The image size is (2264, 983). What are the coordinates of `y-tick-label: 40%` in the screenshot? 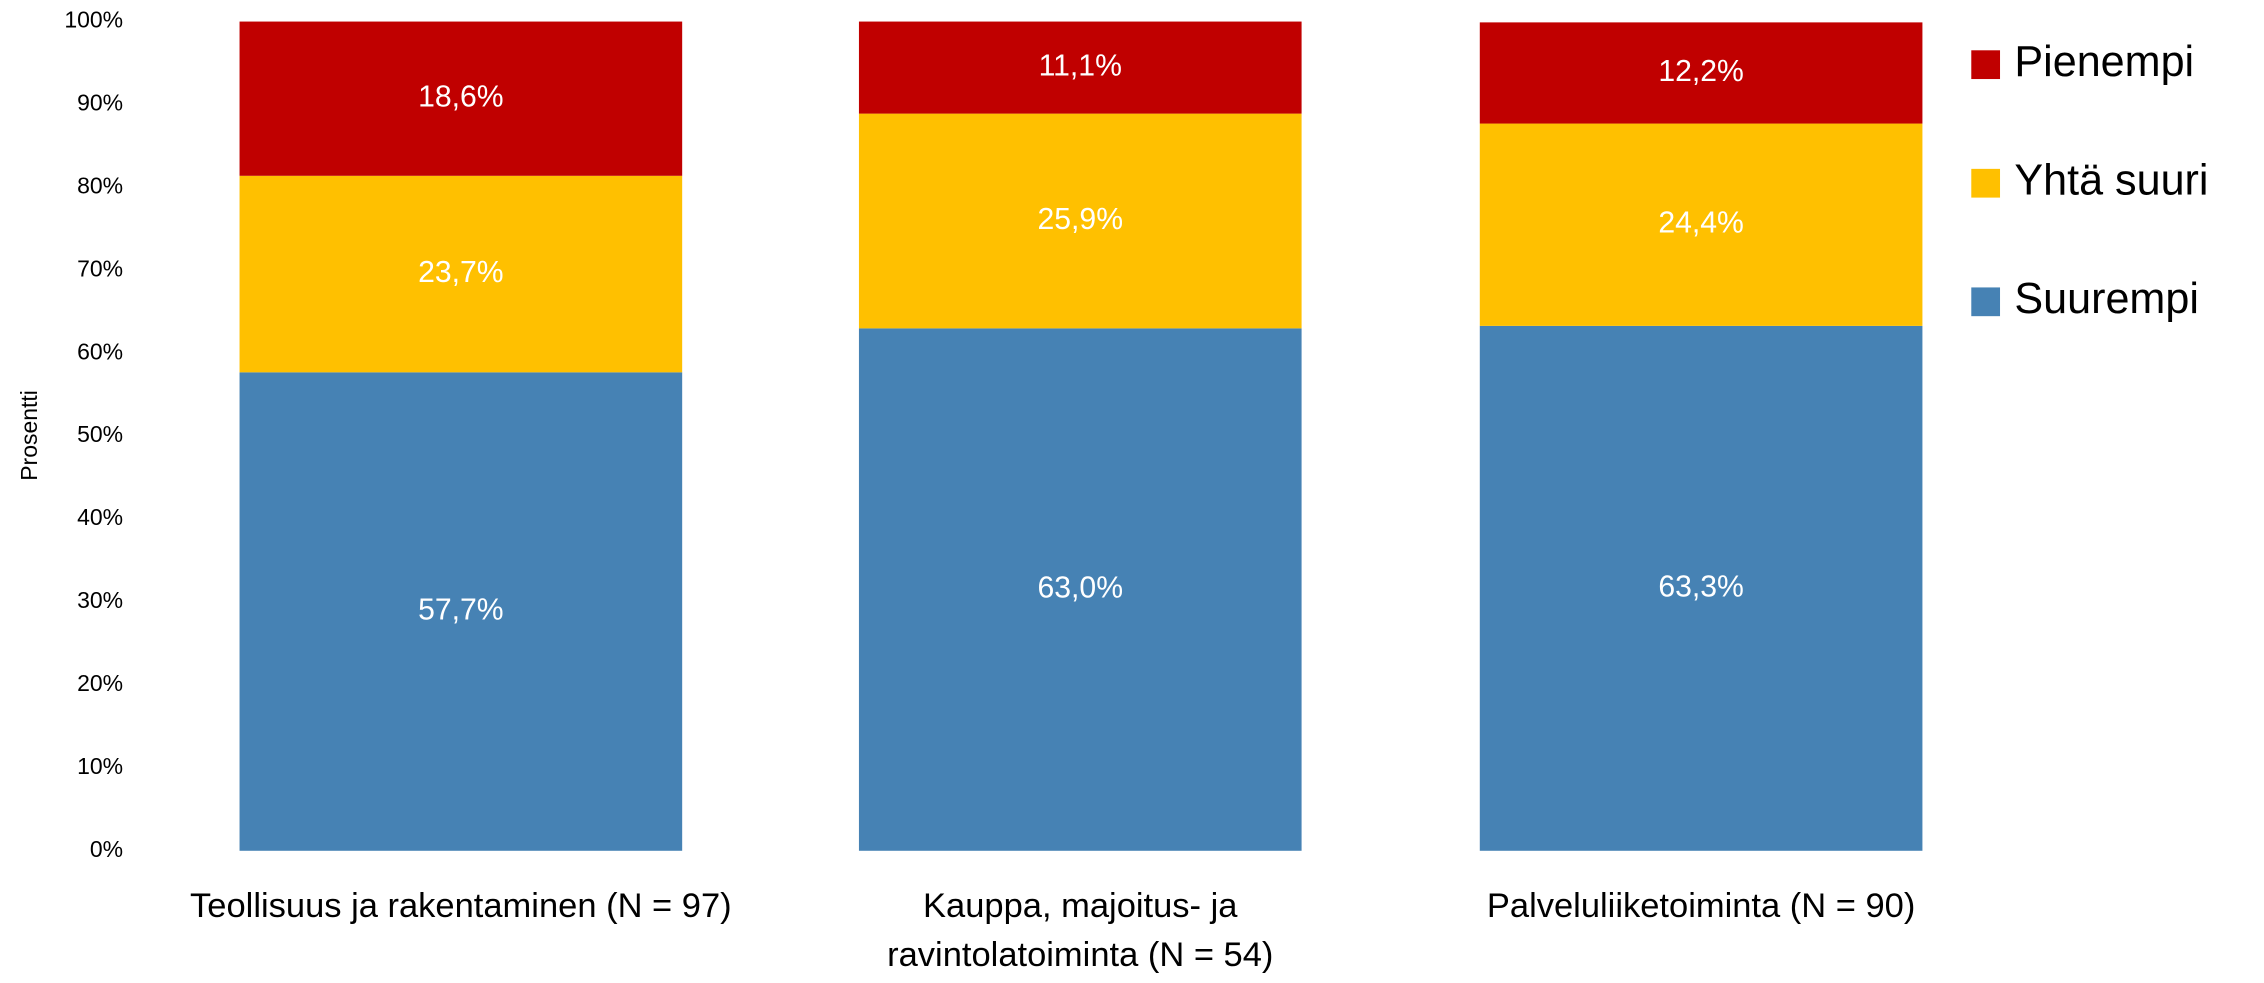 It's located at (100, 517).